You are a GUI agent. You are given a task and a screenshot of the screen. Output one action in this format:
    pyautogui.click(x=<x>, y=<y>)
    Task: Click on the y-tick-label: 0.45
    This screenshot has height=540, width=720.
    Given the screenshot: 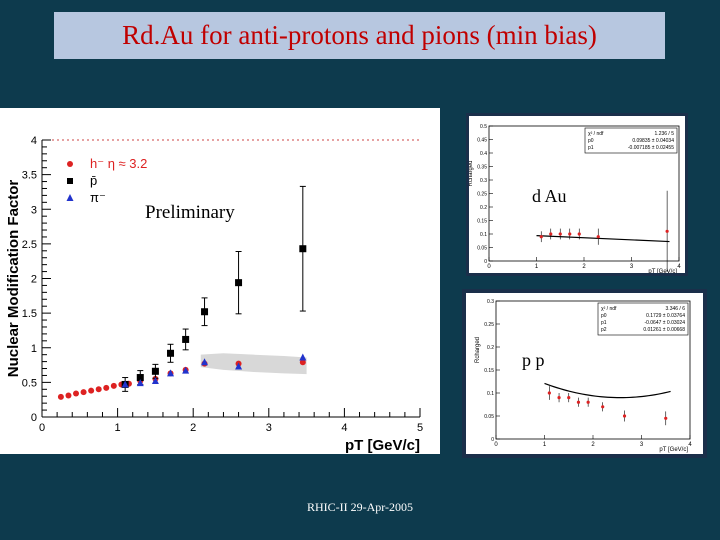 What is the action you would take?
    pyautogui.click(x=482, y=141)
    